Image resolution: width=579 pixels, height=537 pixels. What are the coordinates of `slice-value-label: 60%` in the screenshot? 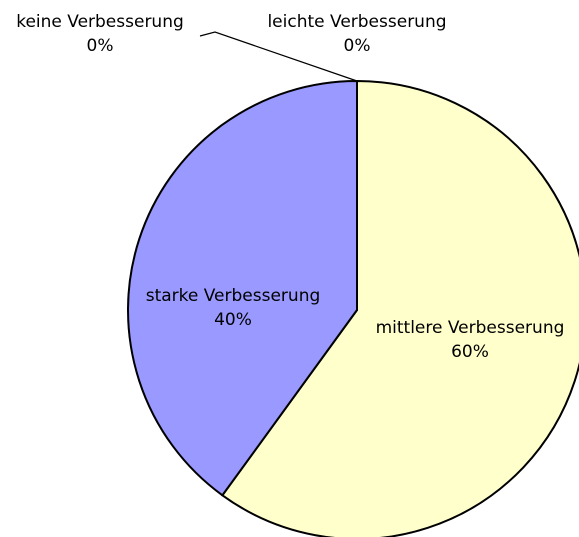 It's located at (470, 352).